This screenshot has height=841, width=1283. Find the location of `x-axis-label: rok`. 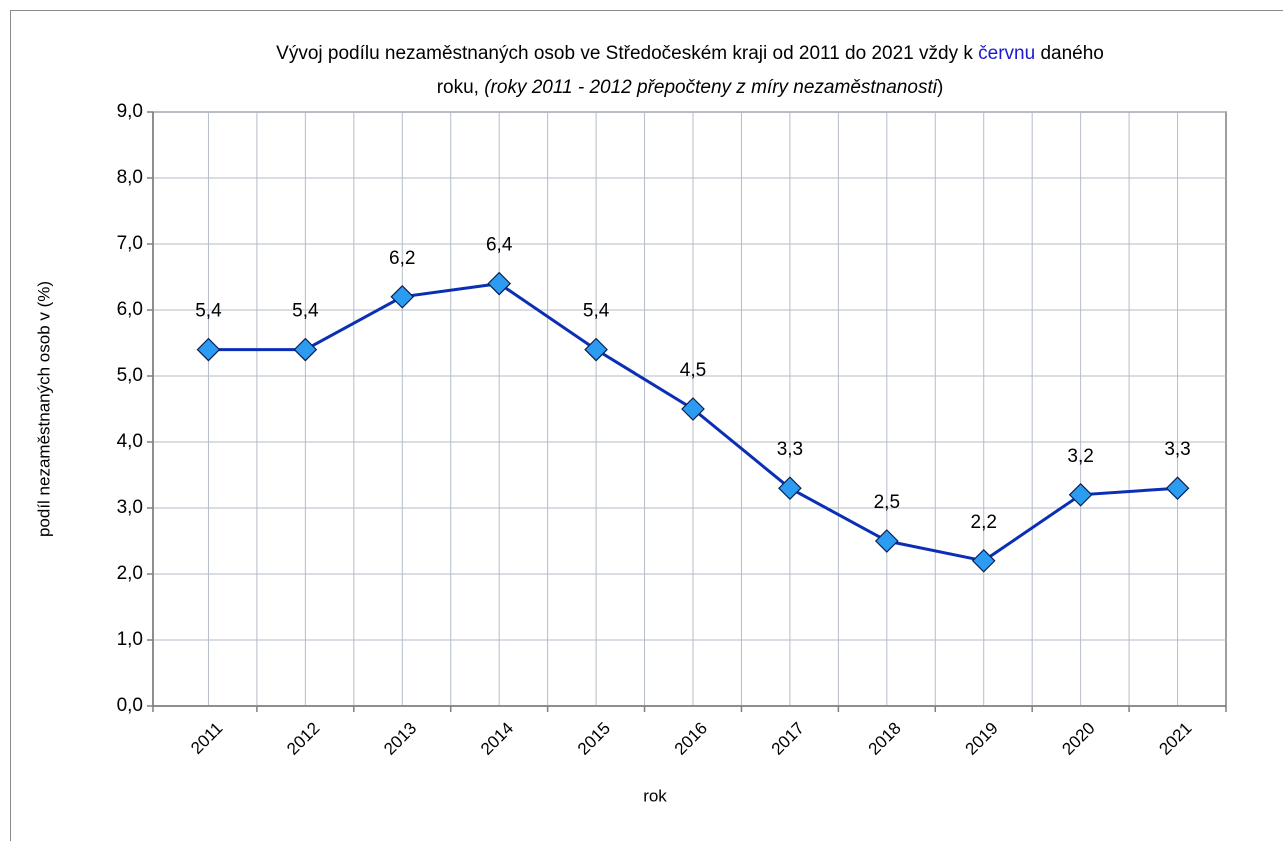

x-axis-label: rok is located at coordinates (655, 795).